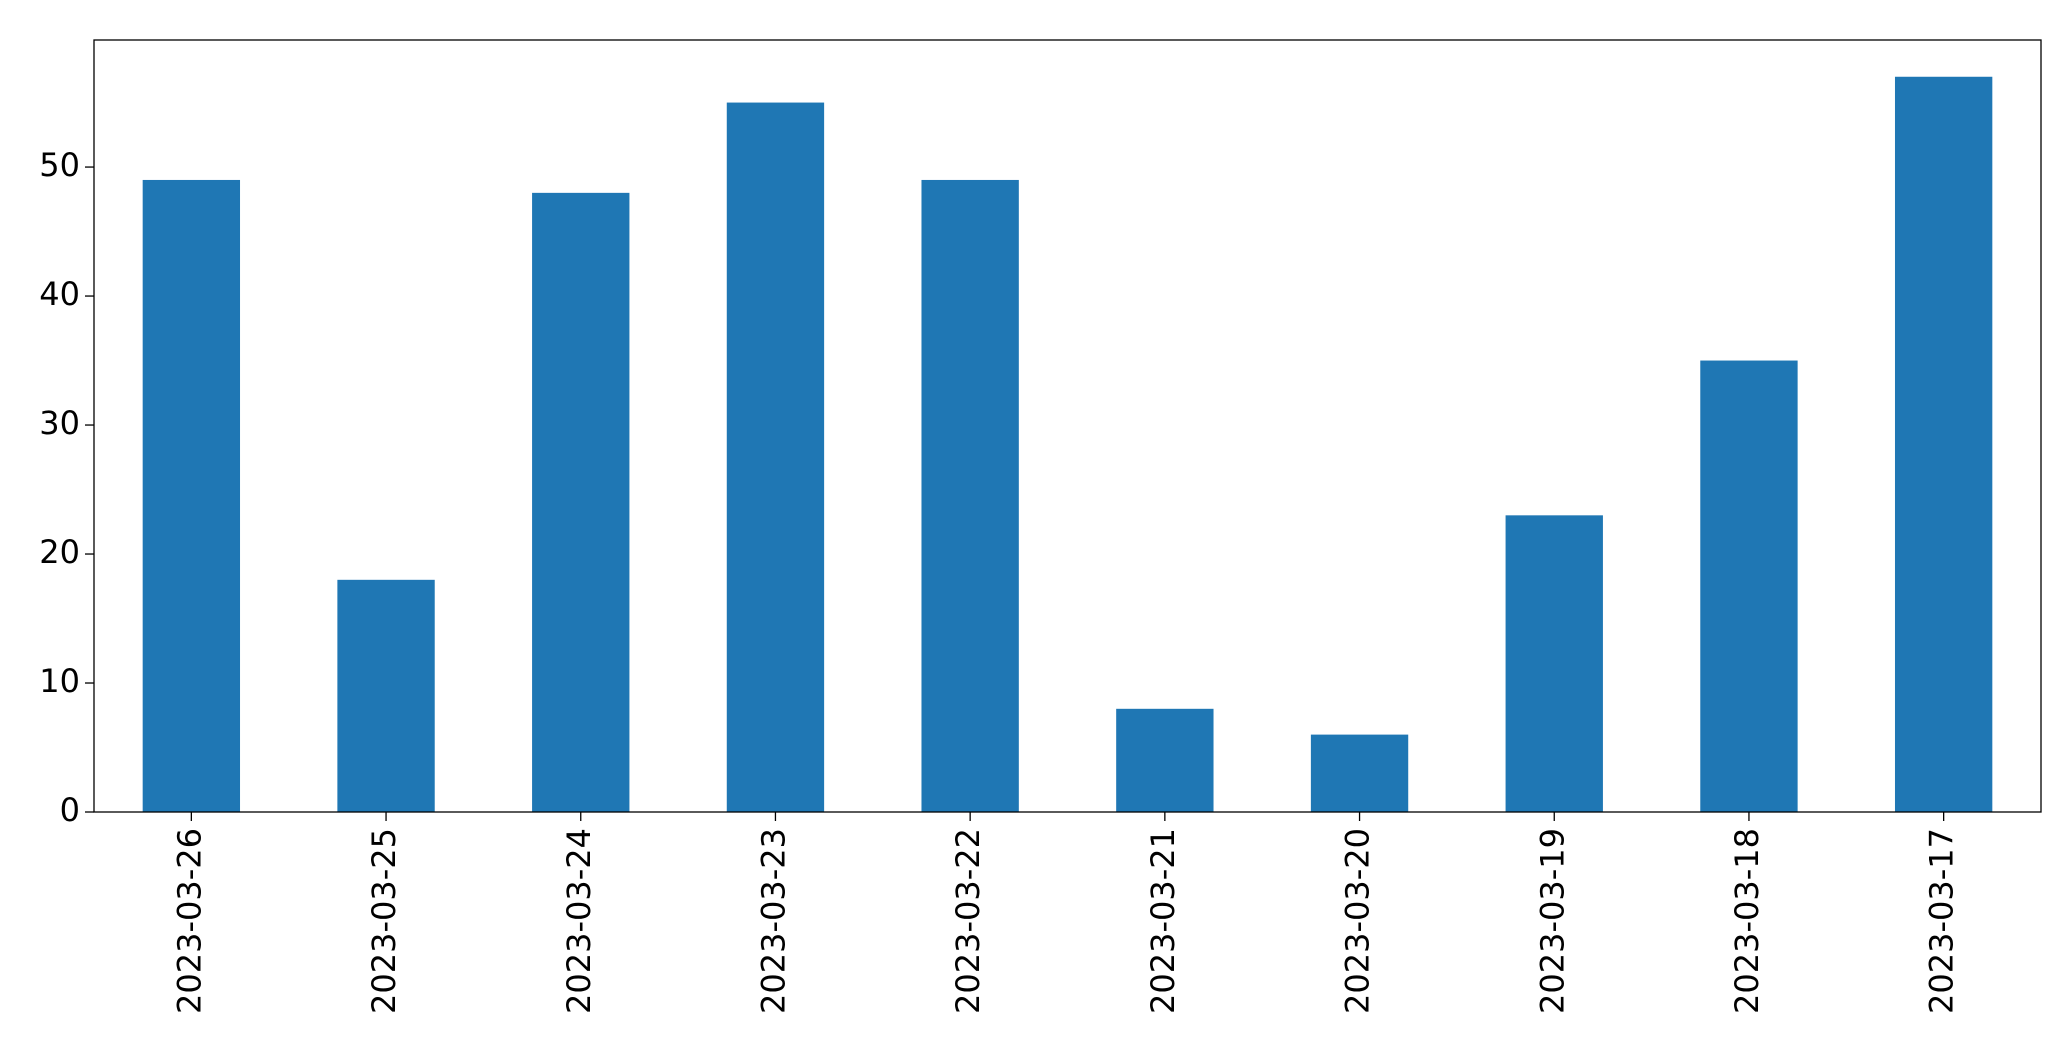 The height and width of the screenshot is (1061, 2071). What do you see at coordinates (189, 921) in the screenshot?
I see `x-tick-label: 2023-03-26` at bounding box center [189, 921].